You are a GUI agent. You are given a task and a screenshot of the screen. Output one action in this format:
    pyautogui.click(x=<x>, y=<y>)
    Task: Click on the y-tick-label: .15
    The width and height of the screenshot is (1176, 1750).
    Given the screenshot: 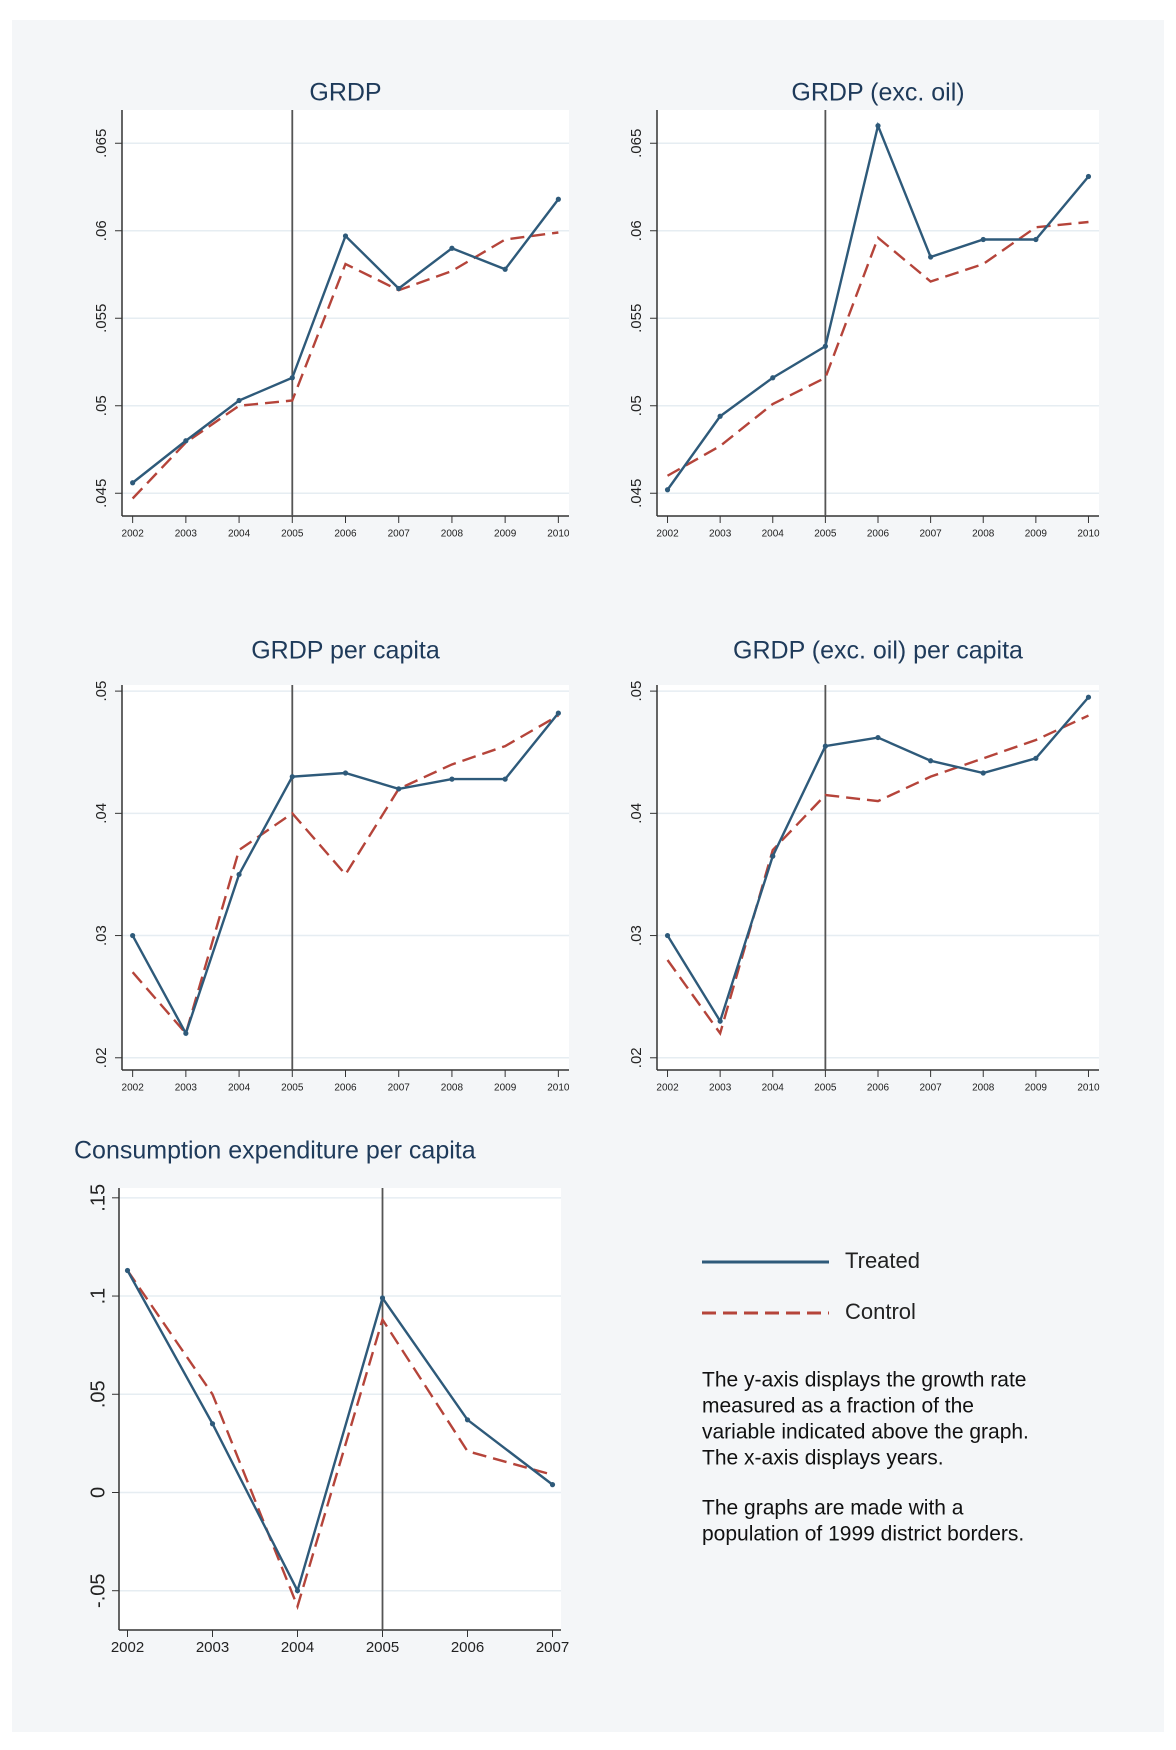 What is the action you would take?
    pyautogui.click(x=98, y=1198)
    